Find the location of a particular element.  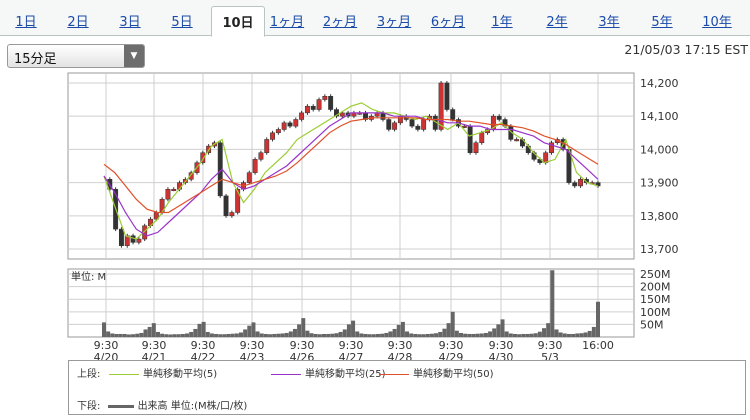

tab-period-5: 10日 is located at coordinates (238, 21).